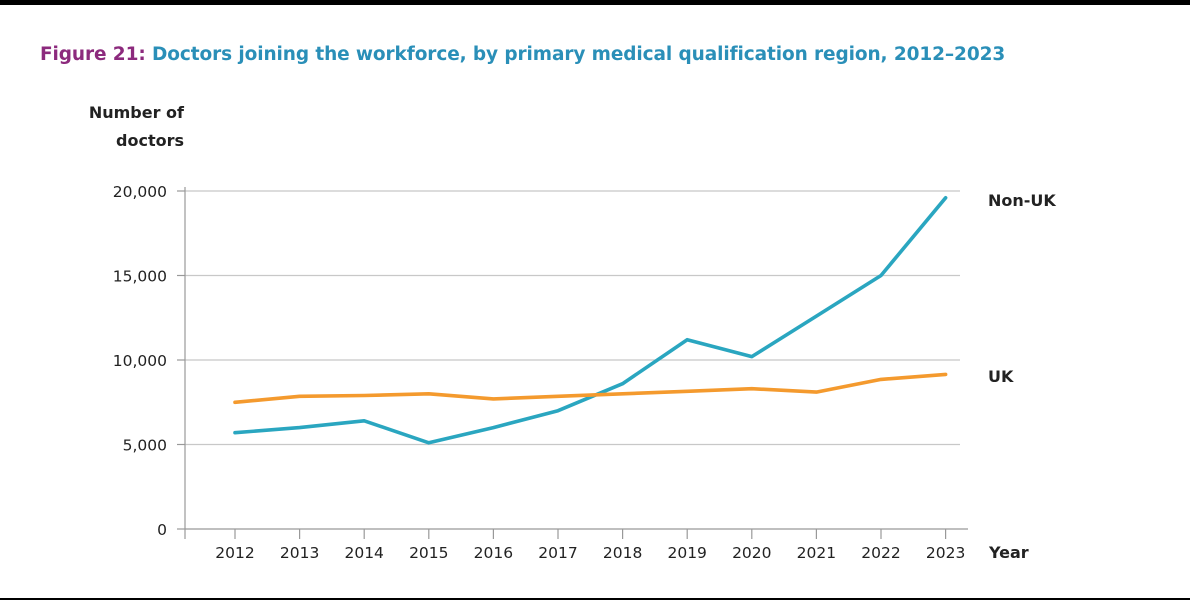 Image resolution: width=1190 pixels, height=600 pixels. I want to click on x-tick-label: 2020, so click(751, 553).